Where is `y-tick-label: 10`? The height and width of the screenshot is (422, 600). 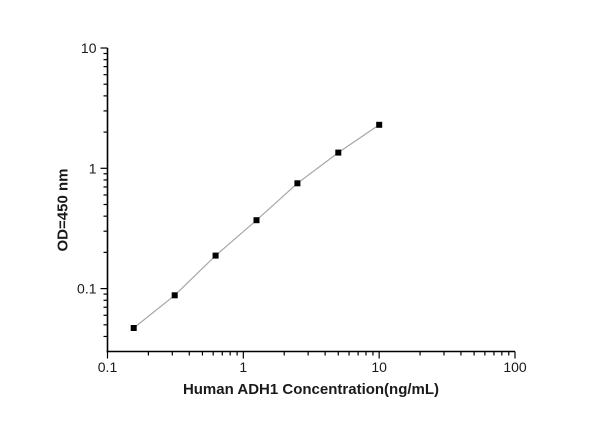 y-tick-label: 10 is located at coordinates (89, 48).